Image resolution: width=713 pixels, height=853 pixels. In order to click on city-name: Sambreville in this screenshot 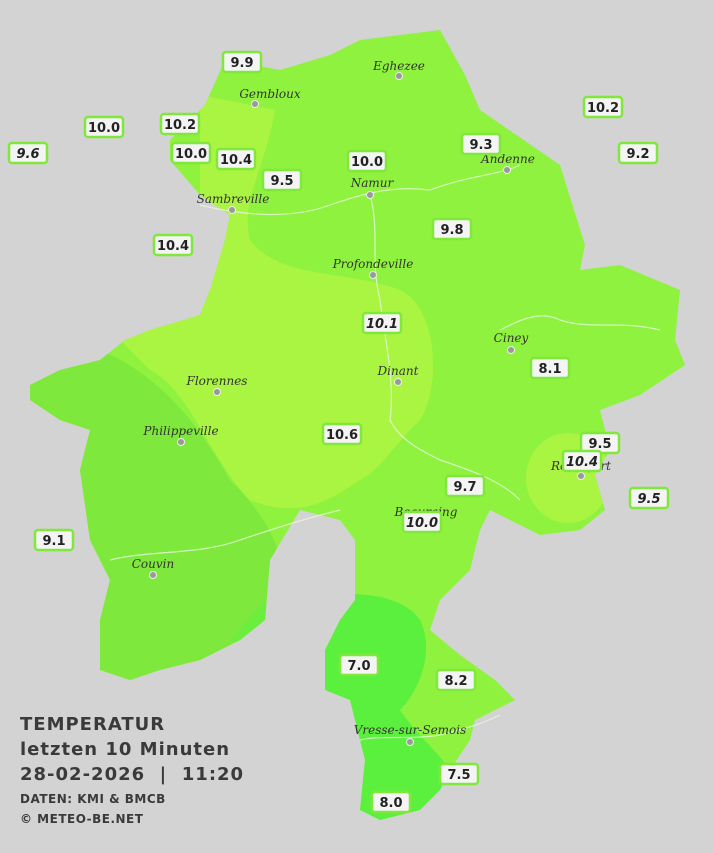, I will do `click(233, 199)`.